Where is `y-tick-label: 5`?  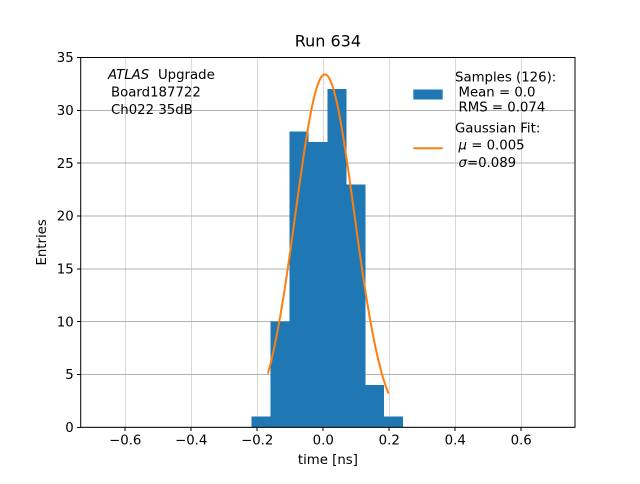 y-tick-label: 5 is located at coordinates (69, 375).